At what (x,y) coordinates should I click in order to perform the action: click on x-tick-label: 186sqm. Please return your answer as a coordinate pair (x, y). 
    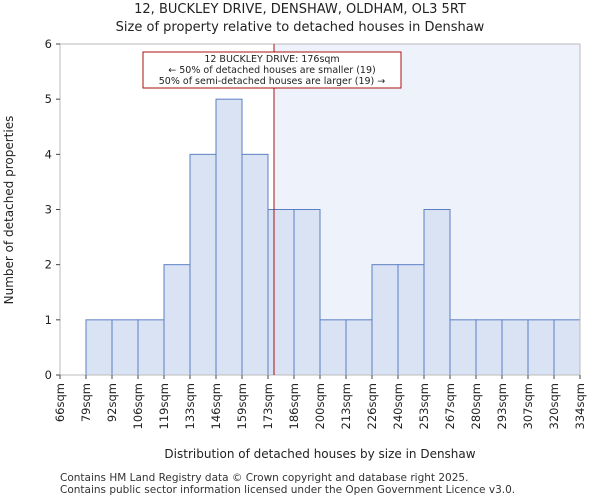
    Looking at the image, I should click on (294, 406).